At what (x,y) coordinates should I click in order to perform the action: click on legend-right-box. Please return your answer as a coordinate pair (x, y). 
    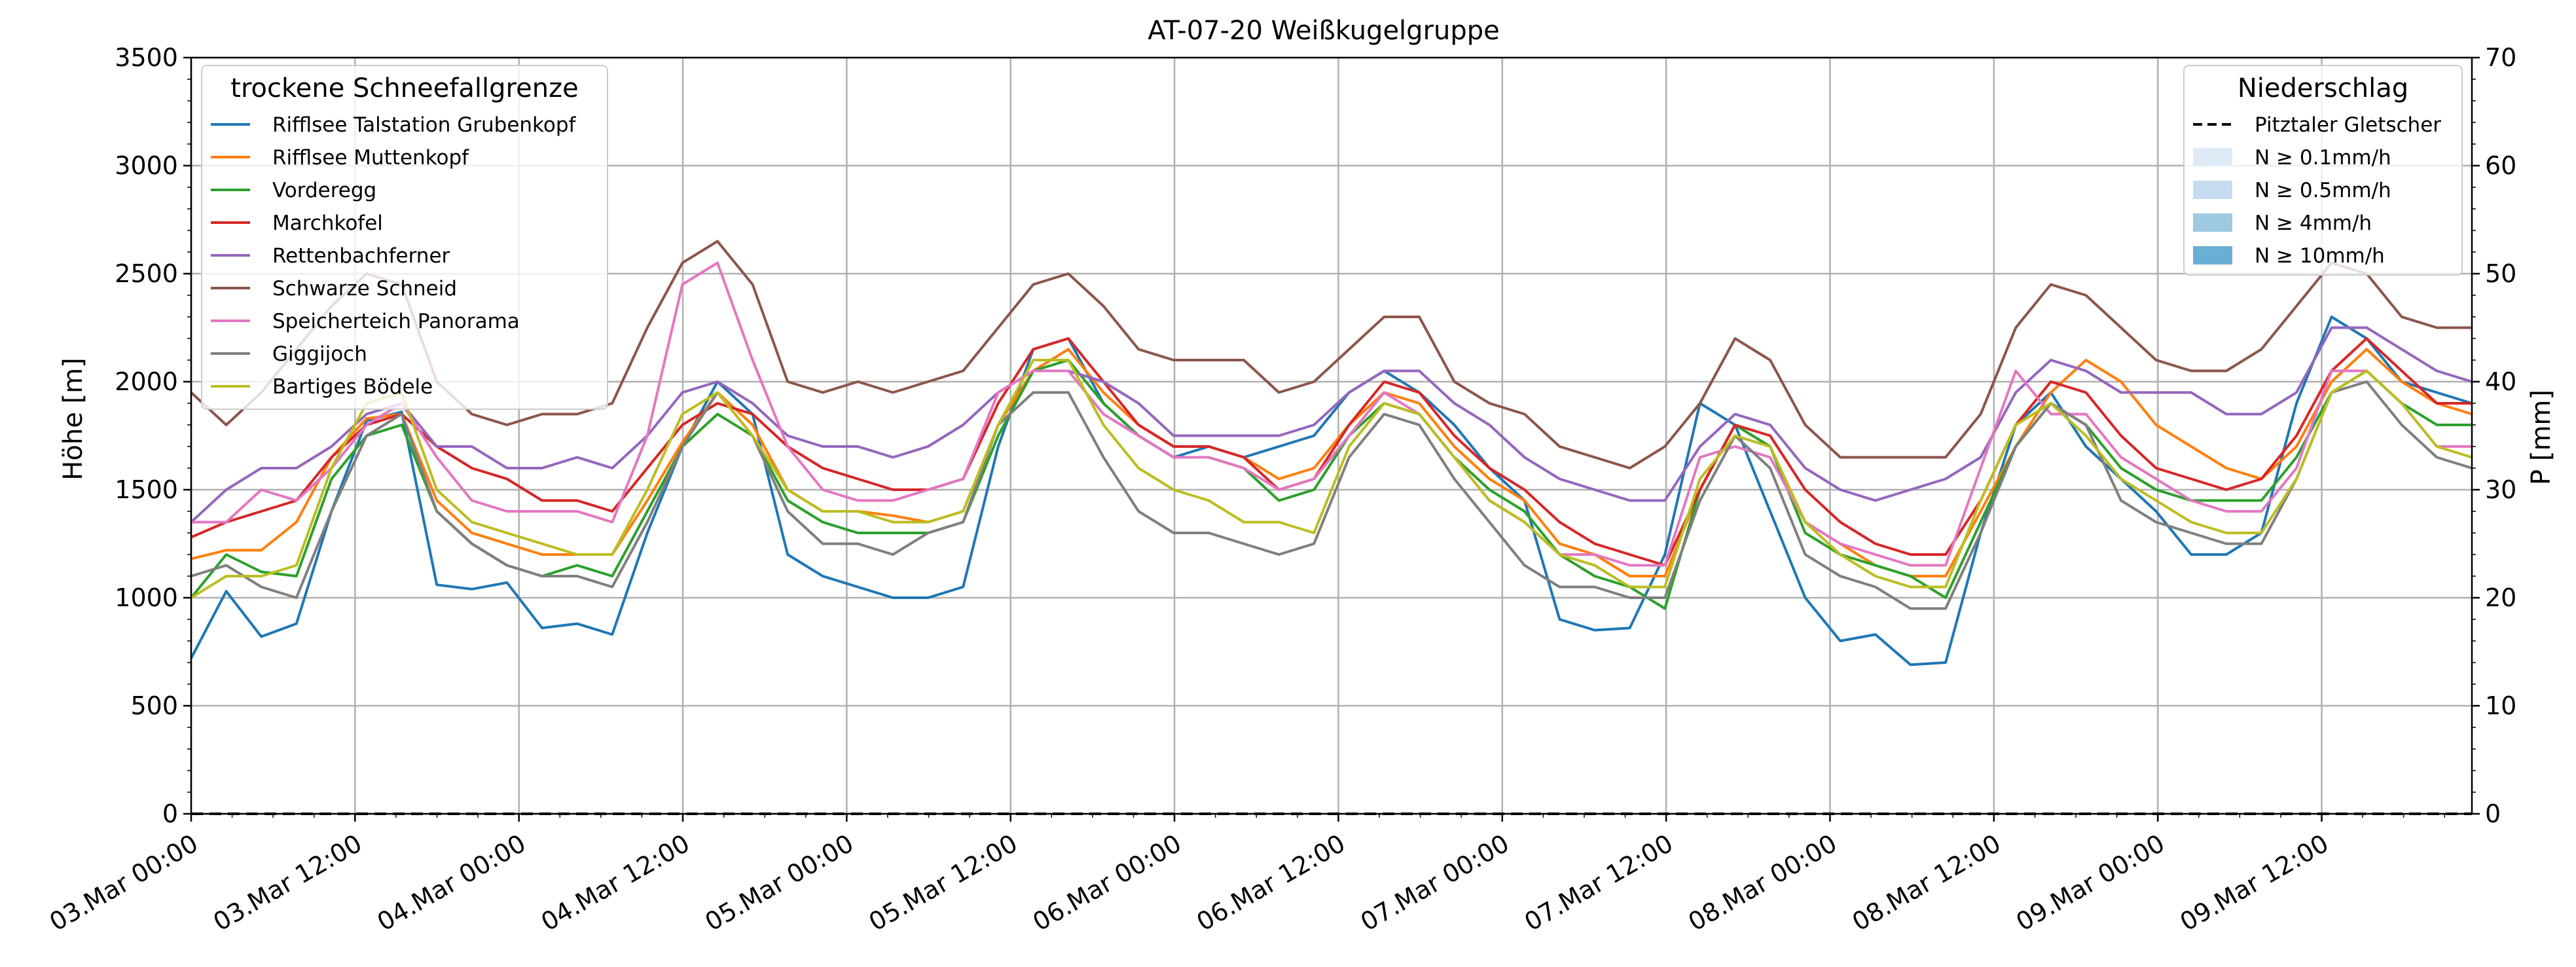
    Looking at the image, I should click on (2323, 170).